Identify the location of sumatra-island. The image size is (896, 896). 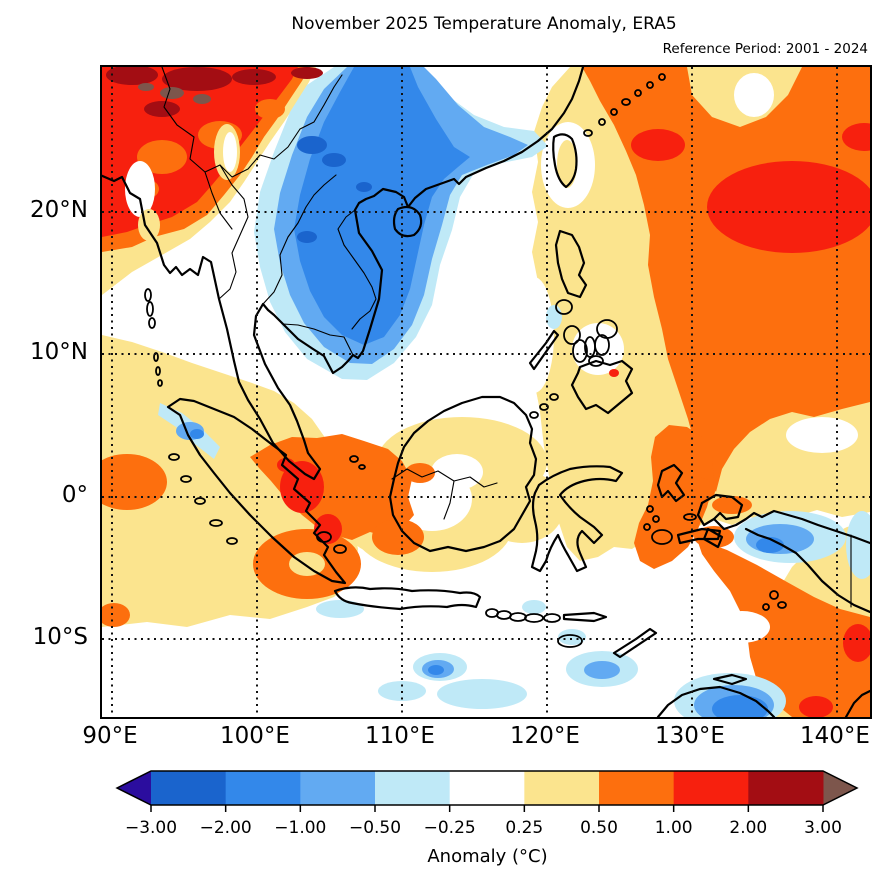
(256, 491).